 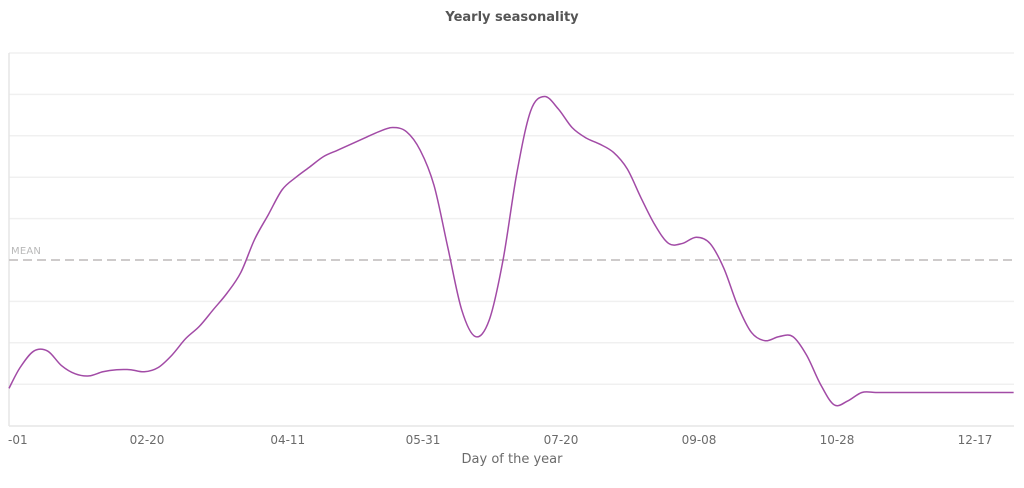 What do you see at coordinates (837, 440) in the screenshot?
I see `x-tick-label: 10-28` at bounding box center [837, 440].